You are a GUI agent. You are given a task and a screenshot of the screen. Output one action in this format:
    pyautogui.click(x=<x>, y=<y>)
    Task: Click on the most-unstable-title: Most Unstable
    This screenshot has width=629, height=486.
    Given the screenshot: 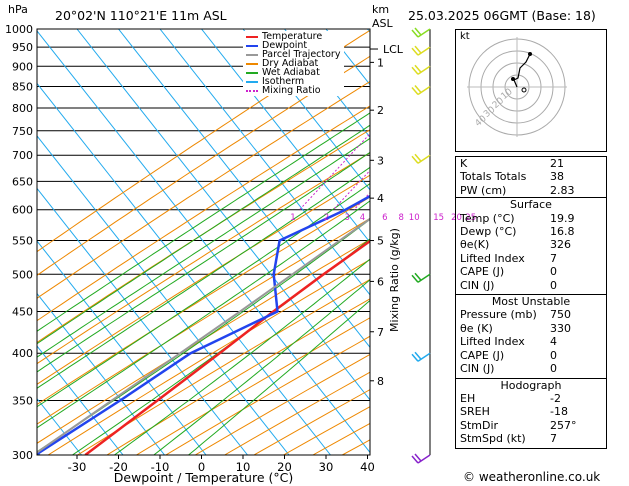 What is the action you would take?
    pyautogui.click(x=531, y=302)
    